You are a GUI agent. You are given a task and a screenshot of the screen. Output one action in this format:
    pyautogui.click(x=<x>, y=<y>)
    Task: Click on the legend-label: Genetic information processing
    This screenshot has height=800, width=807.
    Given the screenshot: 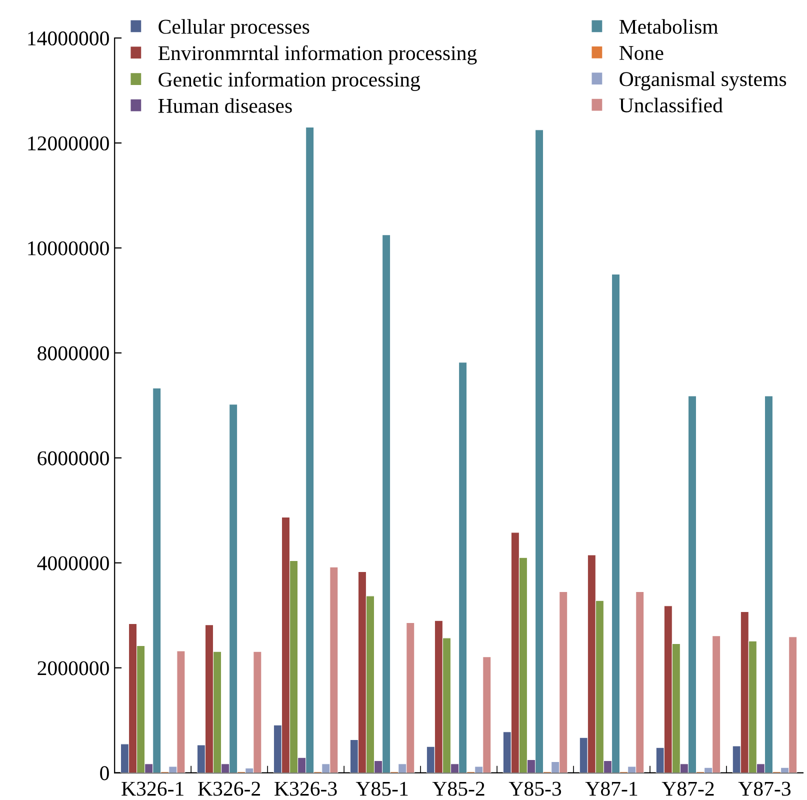 What is the action you would take?
    pyautogui.click(x=289, y=81)
    